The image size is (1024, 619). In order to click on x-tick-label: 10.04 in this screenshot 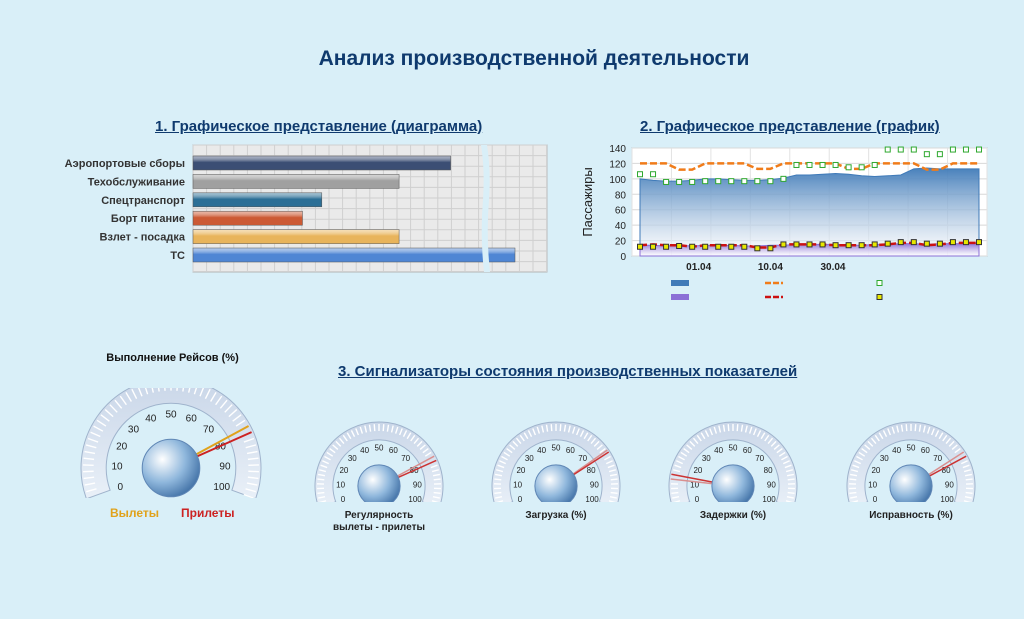, I will do `click(770, 267)`.